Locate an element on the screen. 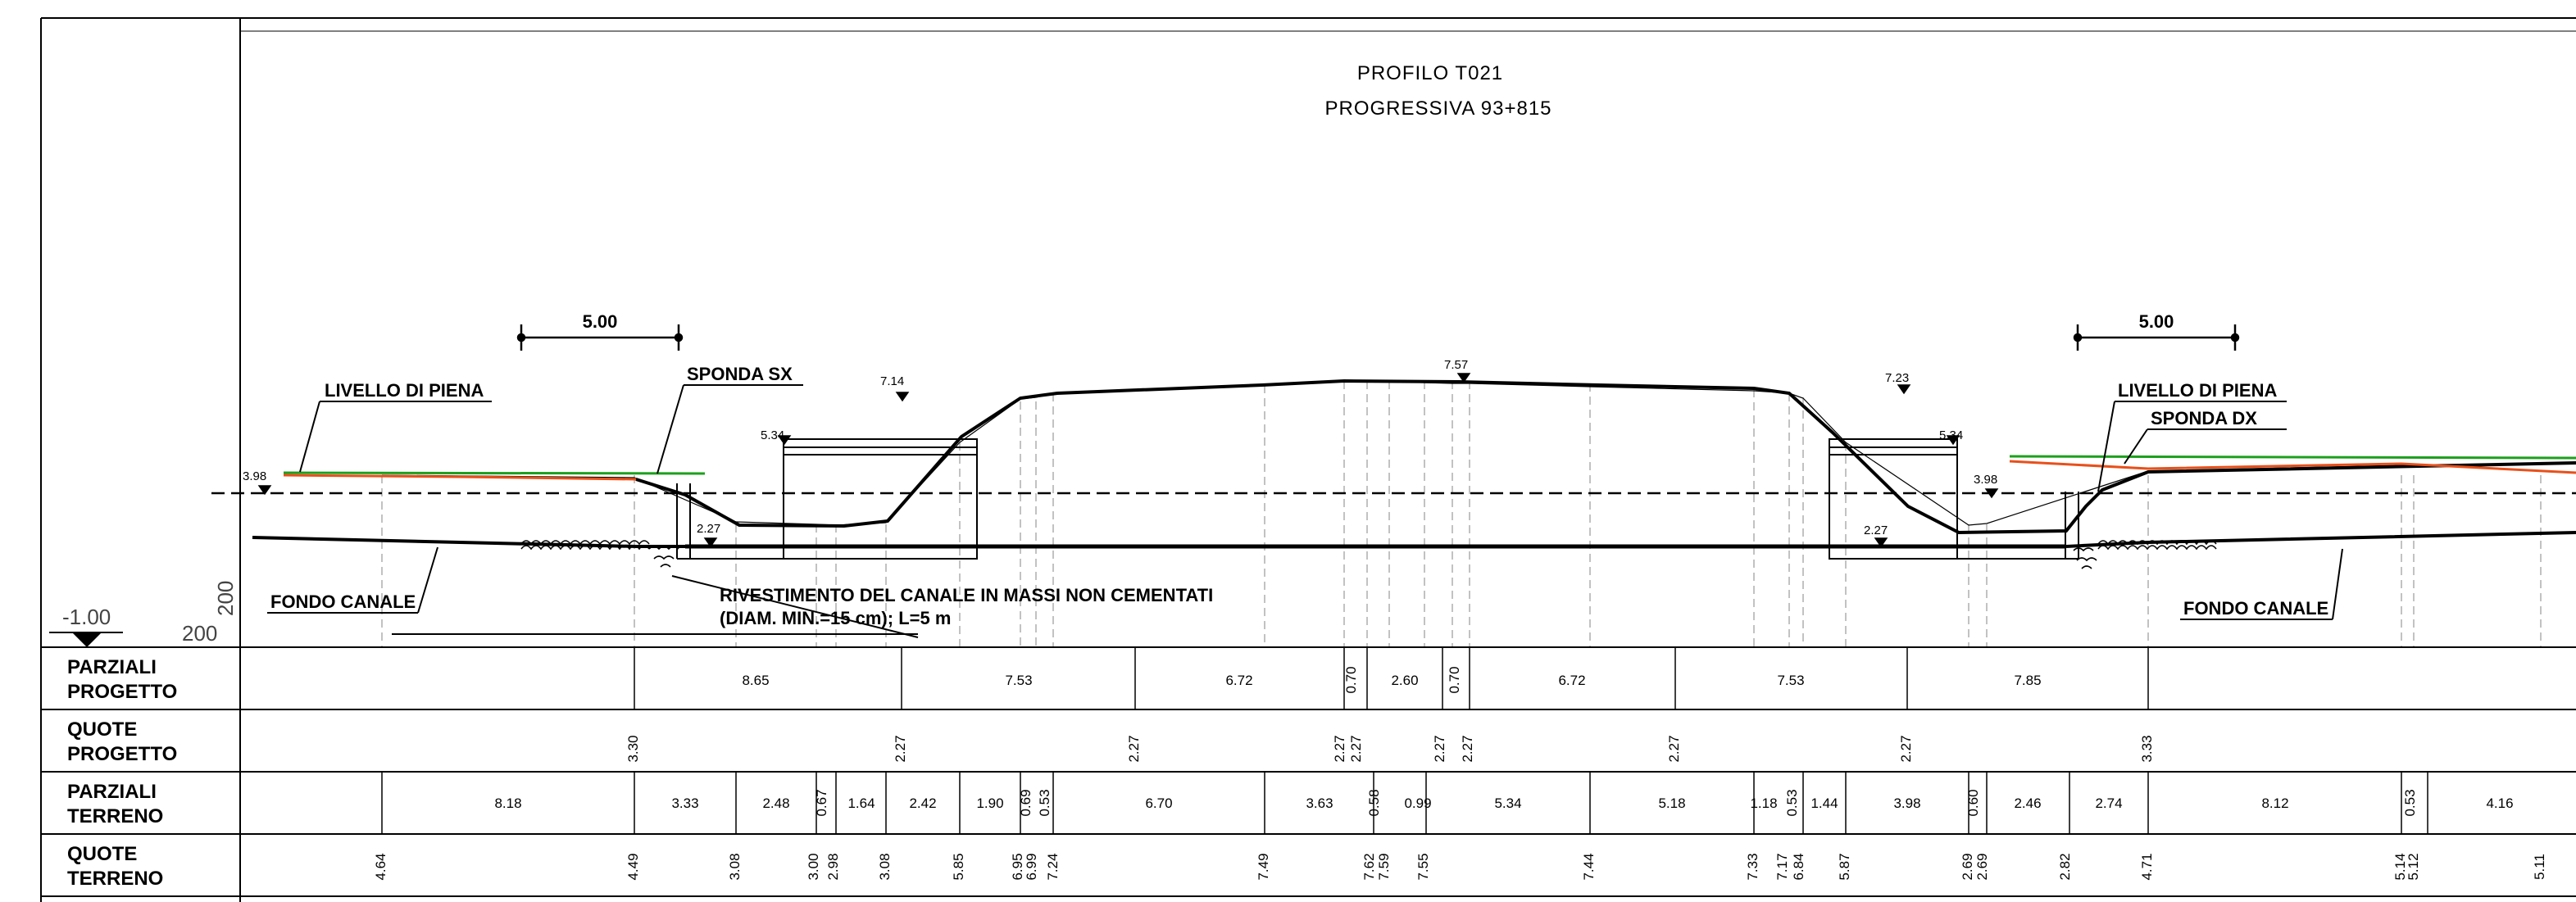 Image resolution: width=2576 pixels, height=902 pixels. parziali-terreno-cell: 0.60 is located at coordinates (1973, 802).